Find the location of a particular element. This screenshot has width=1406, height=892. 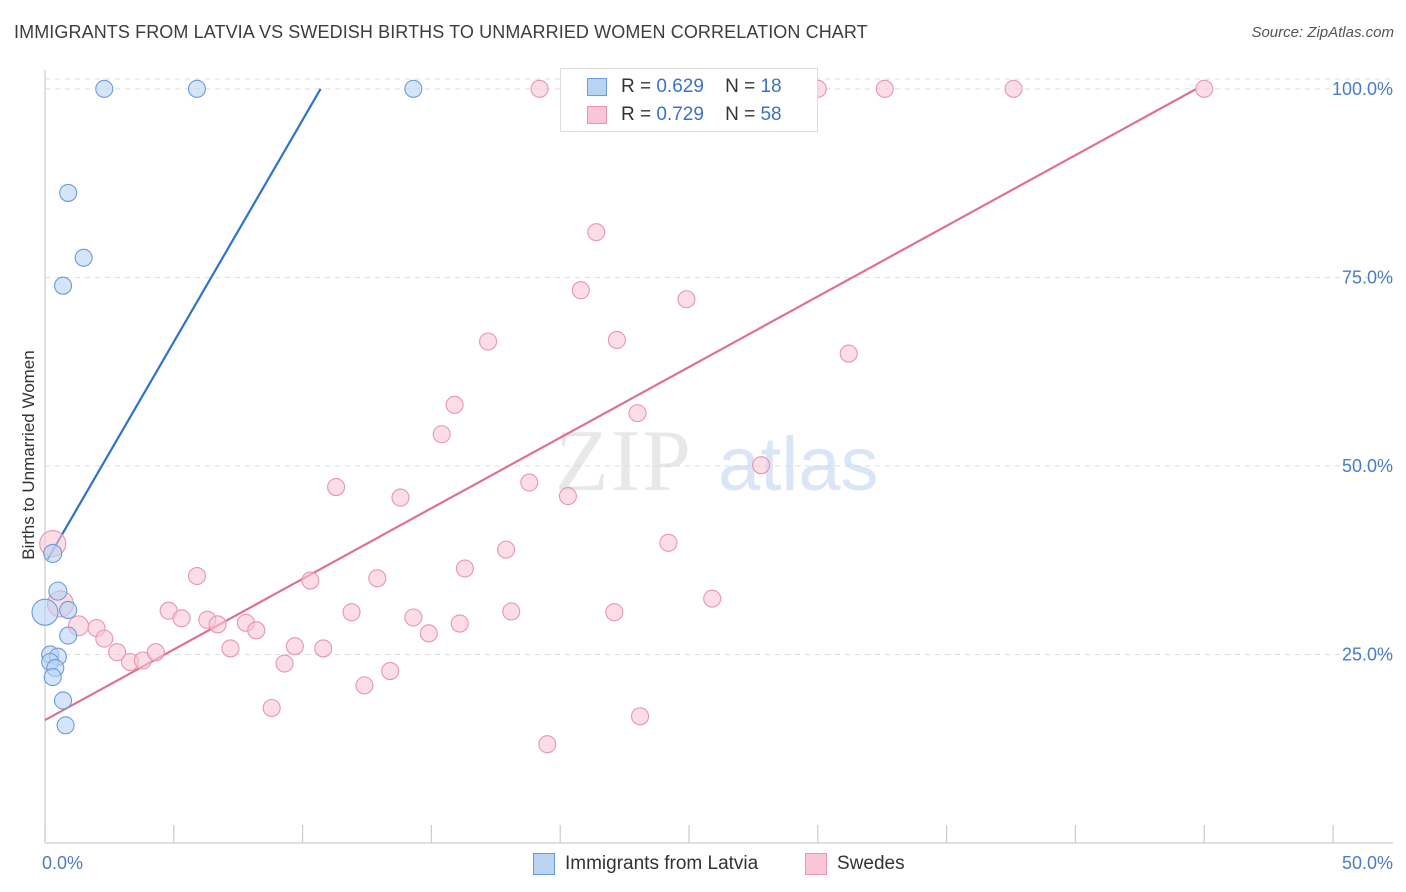

y-tick-label-2: 75.0% is located at coordinates (1367, 277).